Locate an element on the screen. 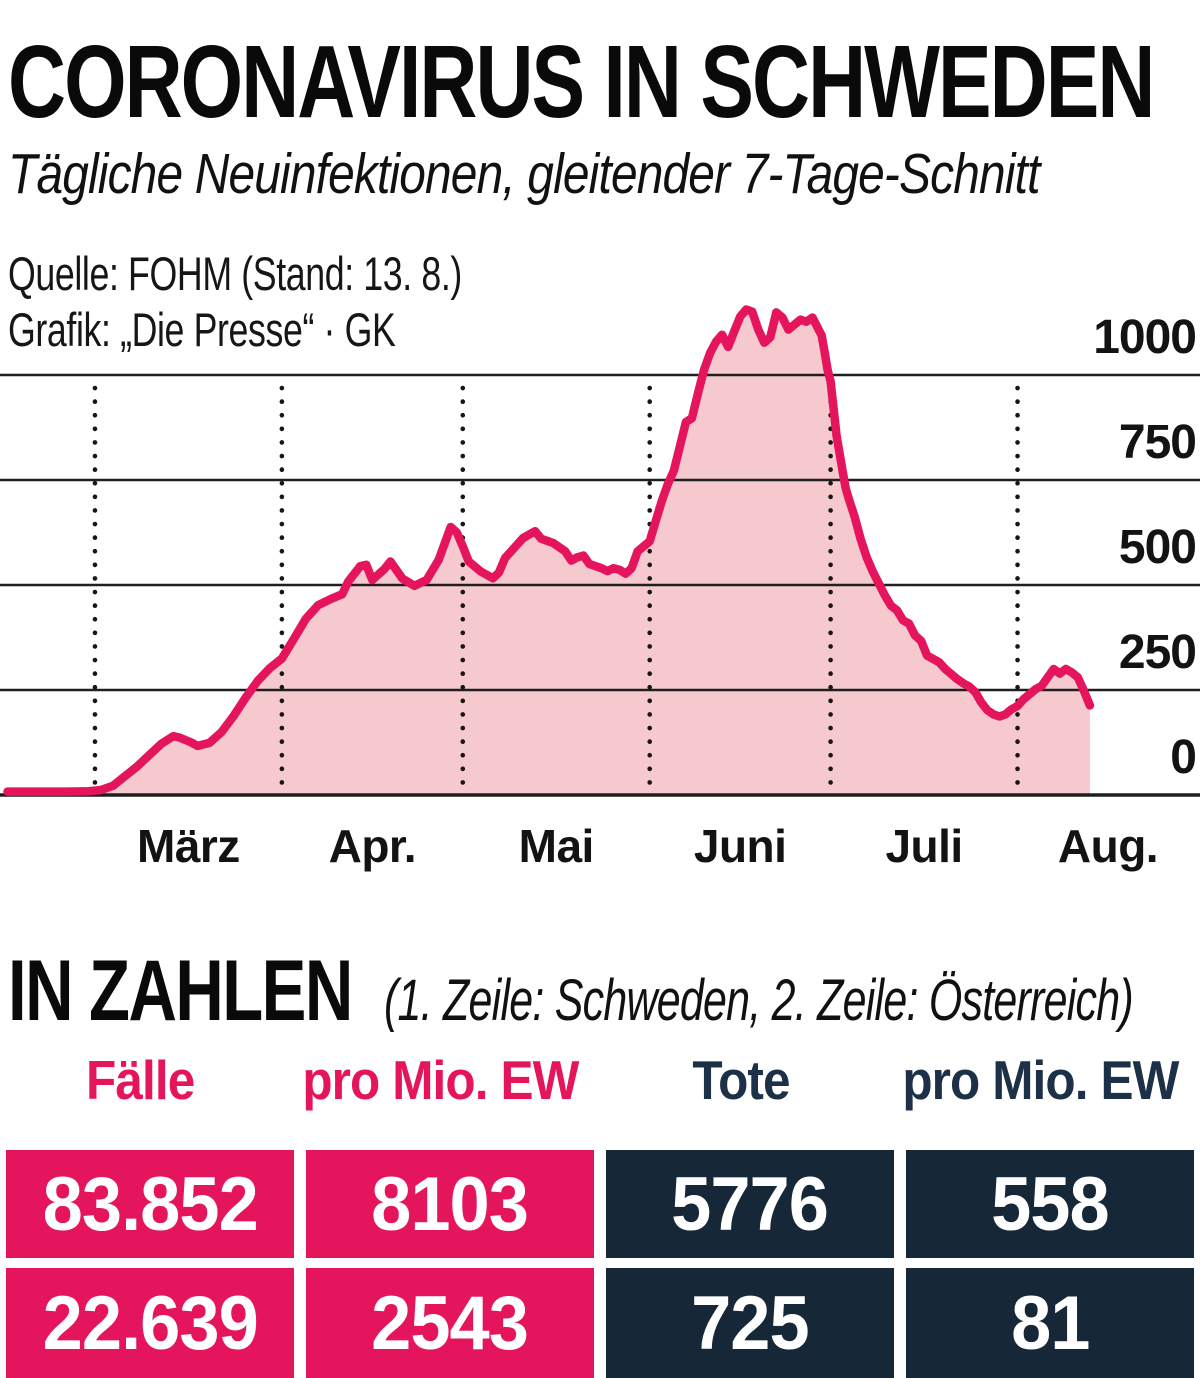 Image resolution: width=1200 pixels, height=1378 pixels. month-label: Mai is located at coordinates (556, 846).